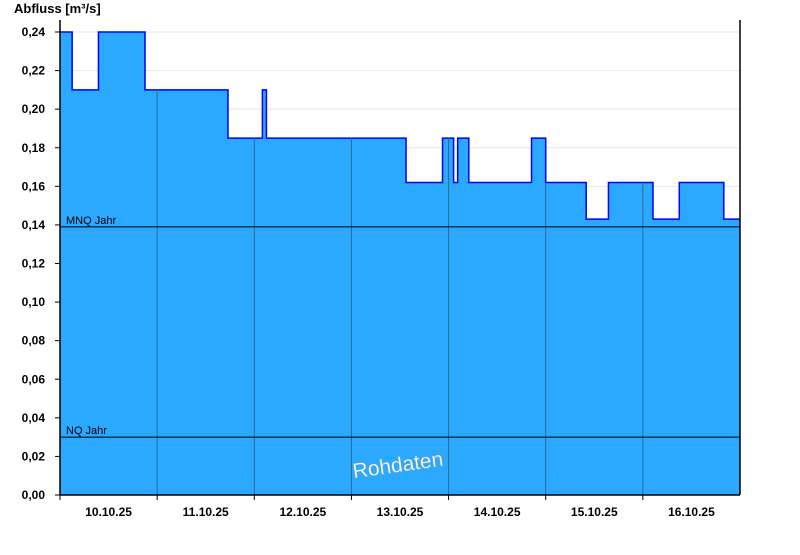  I want to click on x-tick-label: 13.10.25, so click(400, 512).